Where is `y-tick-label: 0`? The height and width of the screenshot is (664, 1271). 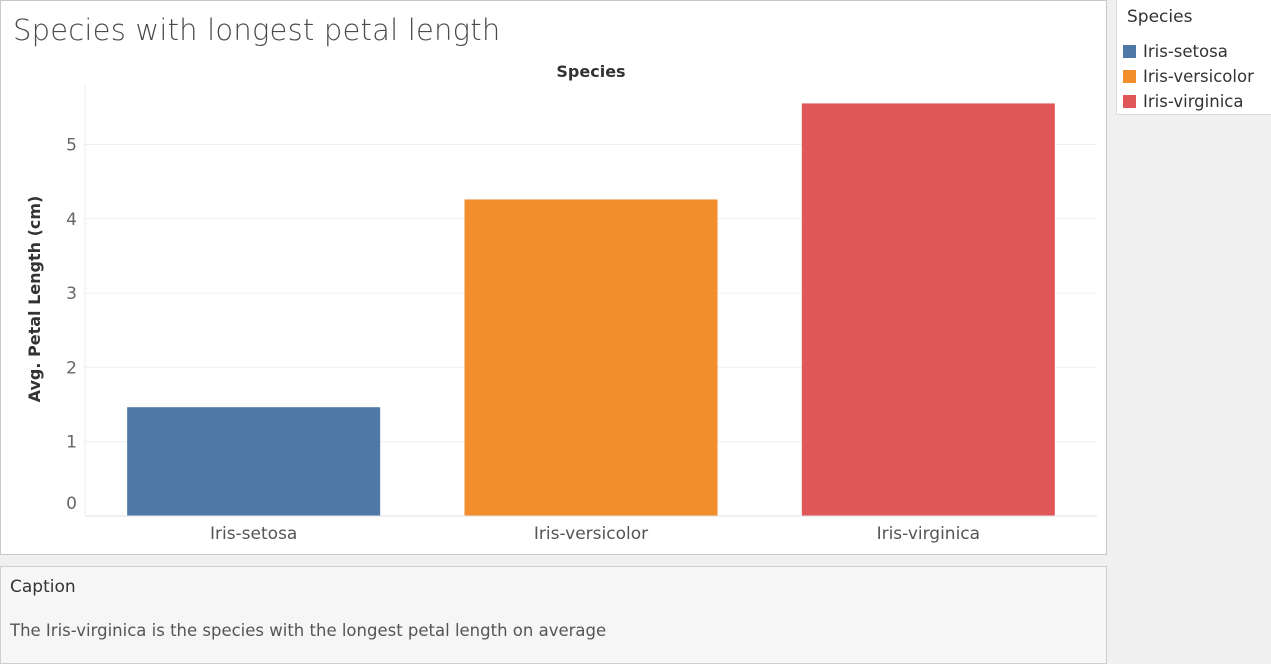 y-tick-label: 0 is located at coordinates (71, 504).